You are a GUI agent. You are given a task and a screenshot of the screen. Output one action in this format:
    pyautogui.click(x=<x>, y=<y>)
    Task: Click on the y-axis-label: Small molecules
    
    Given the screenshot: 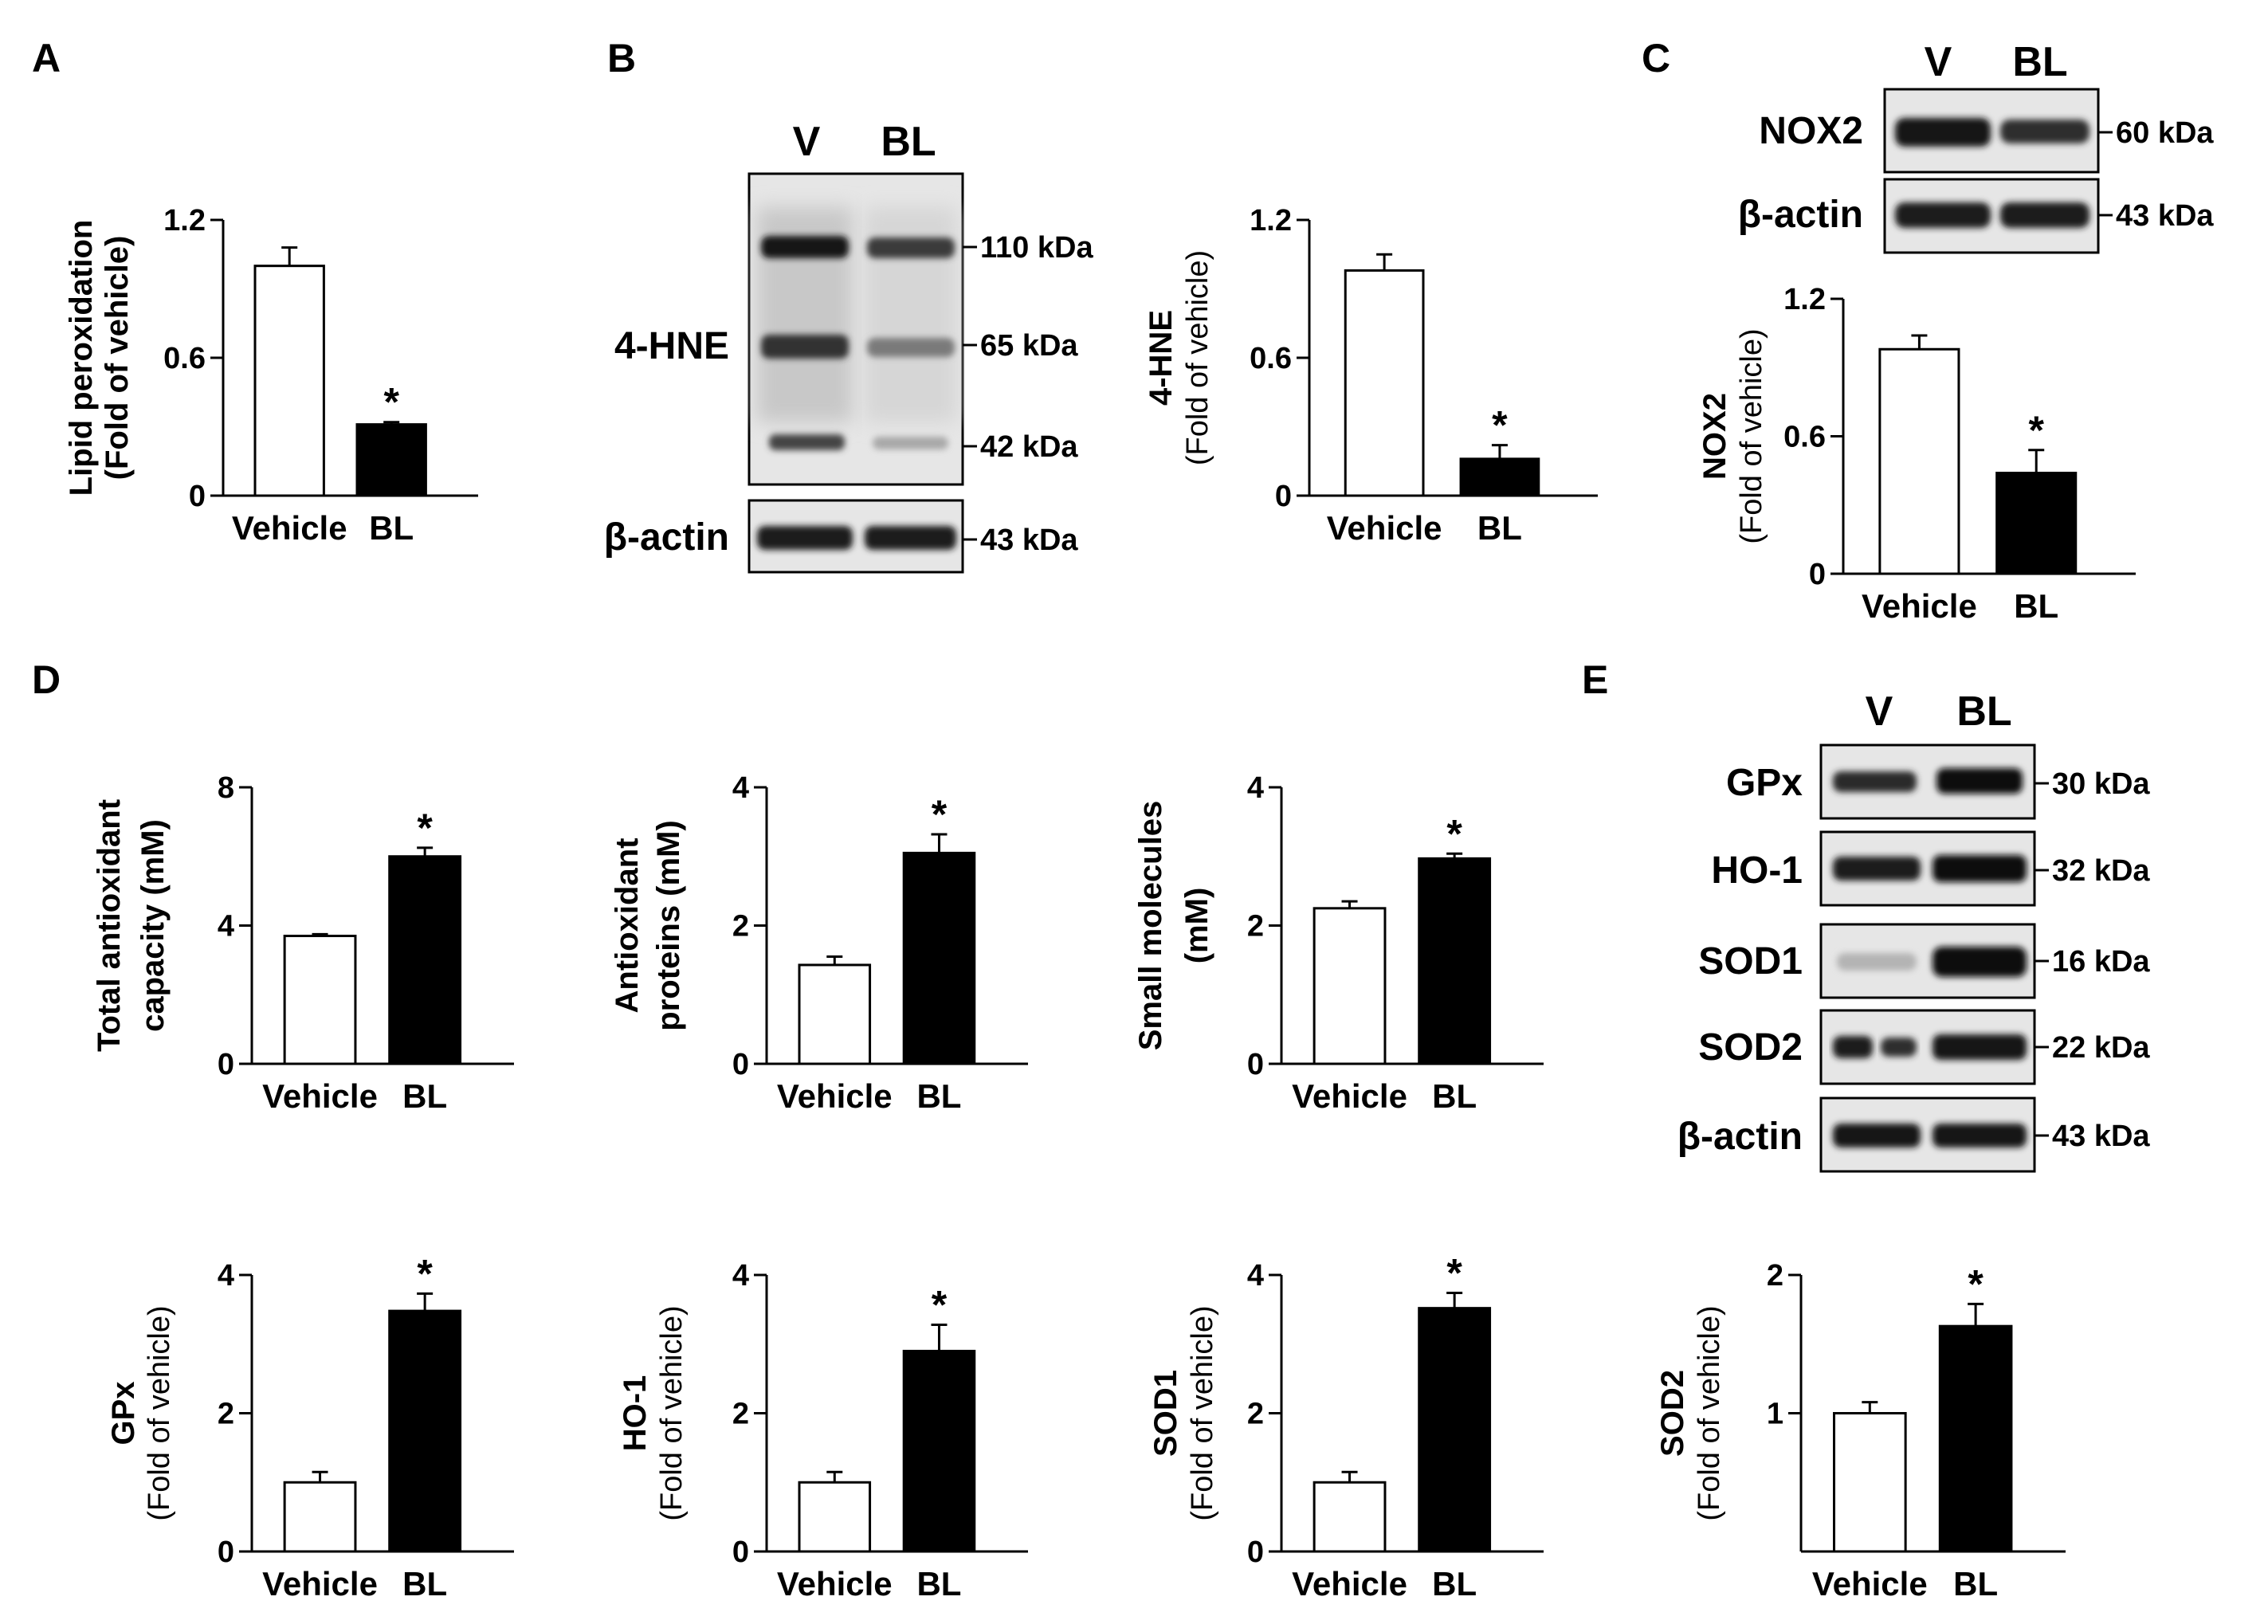 What is the action you would take?
    pyautogui.click(x=1150, y=925)
    